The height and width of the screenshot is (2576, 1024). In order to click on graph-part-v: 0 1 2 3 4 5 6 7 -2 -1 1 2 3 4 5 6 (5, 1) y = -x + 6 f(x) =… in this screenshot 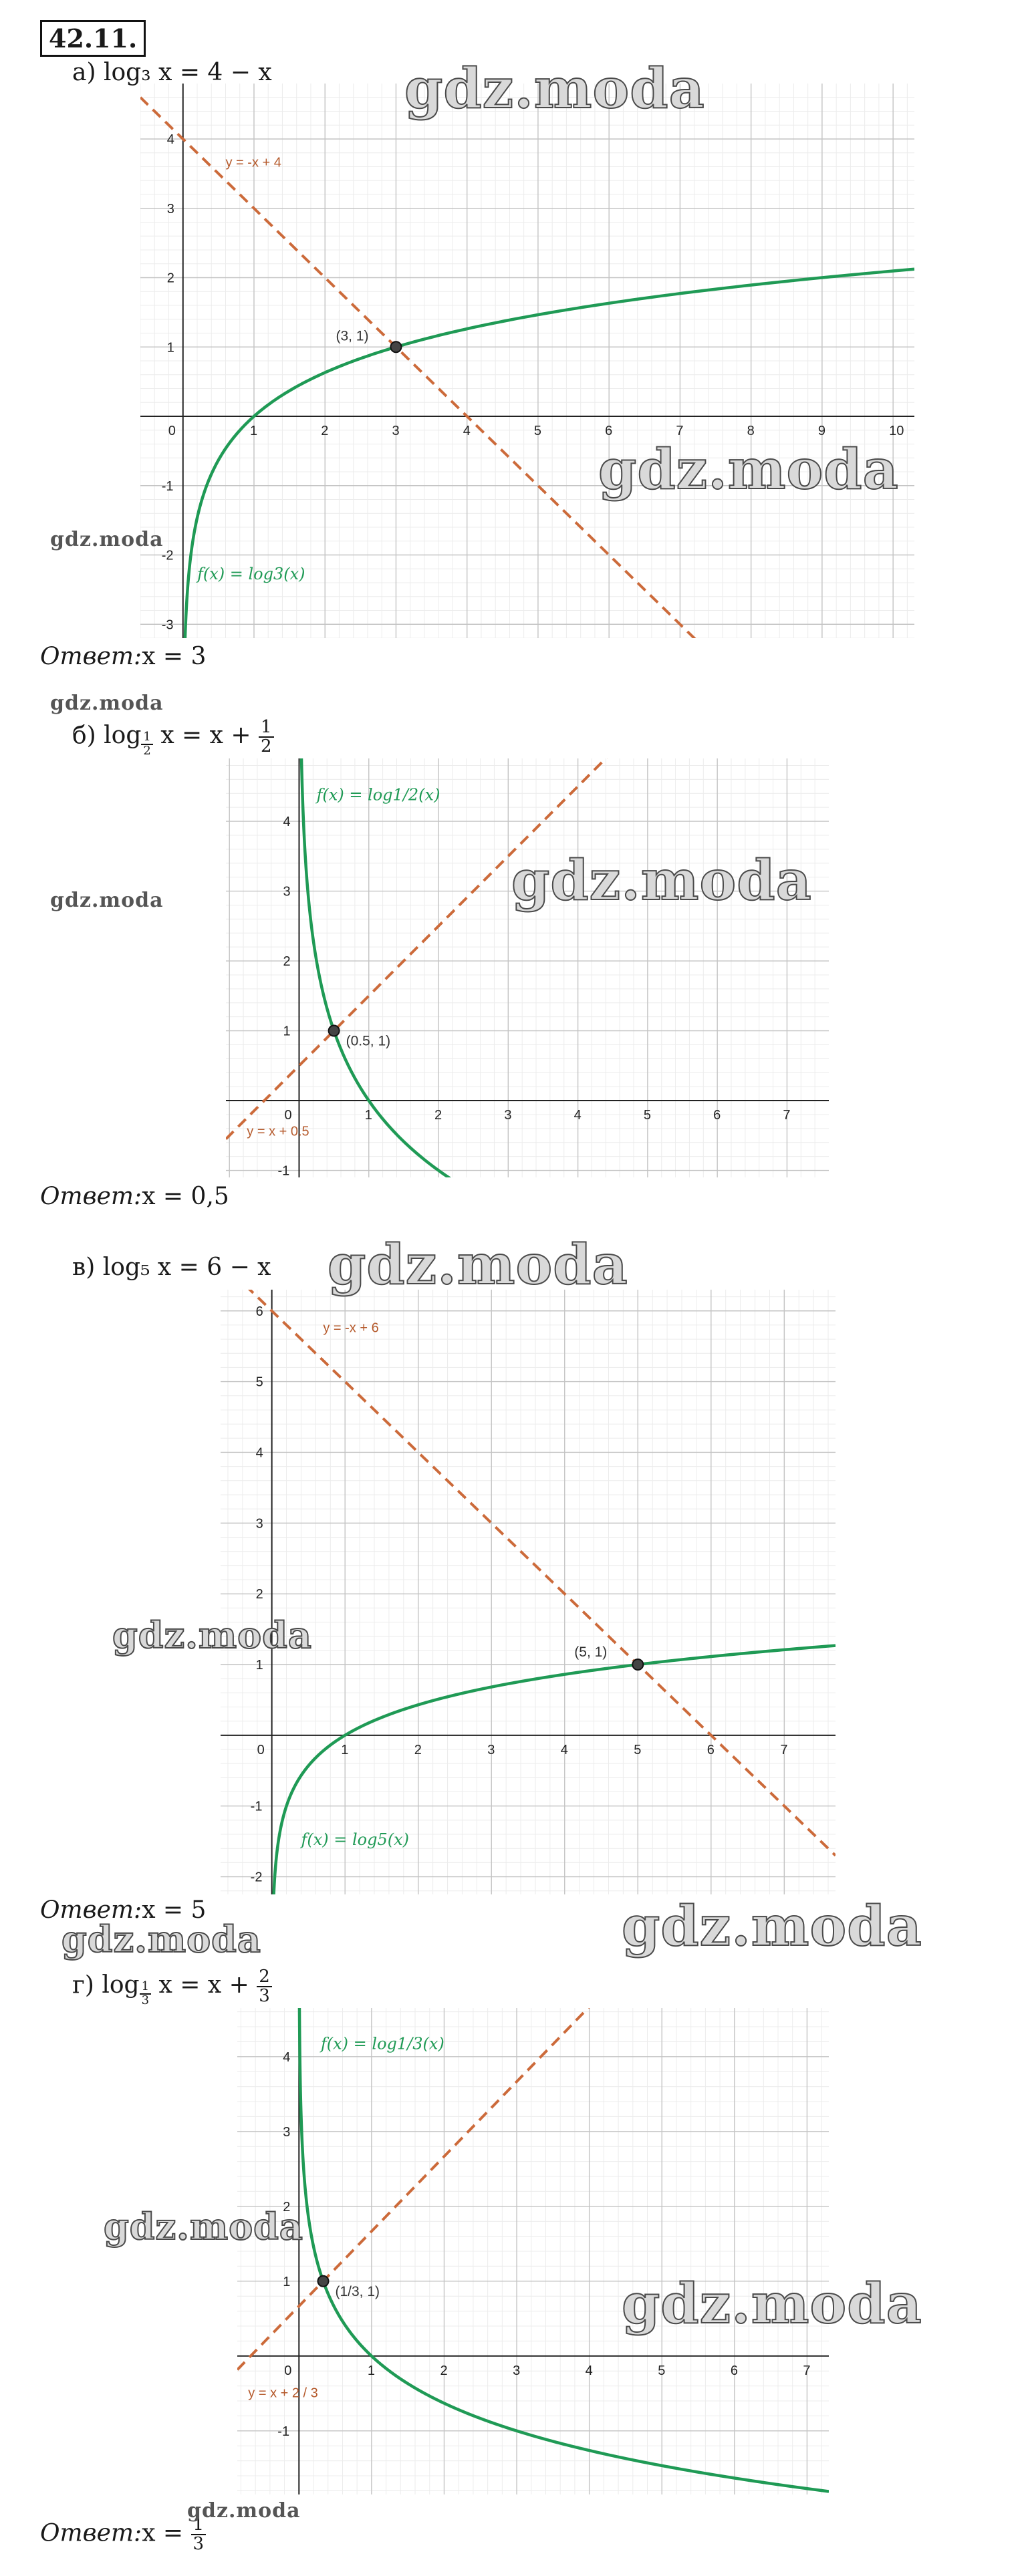, I will do `click(528, 1592)`.